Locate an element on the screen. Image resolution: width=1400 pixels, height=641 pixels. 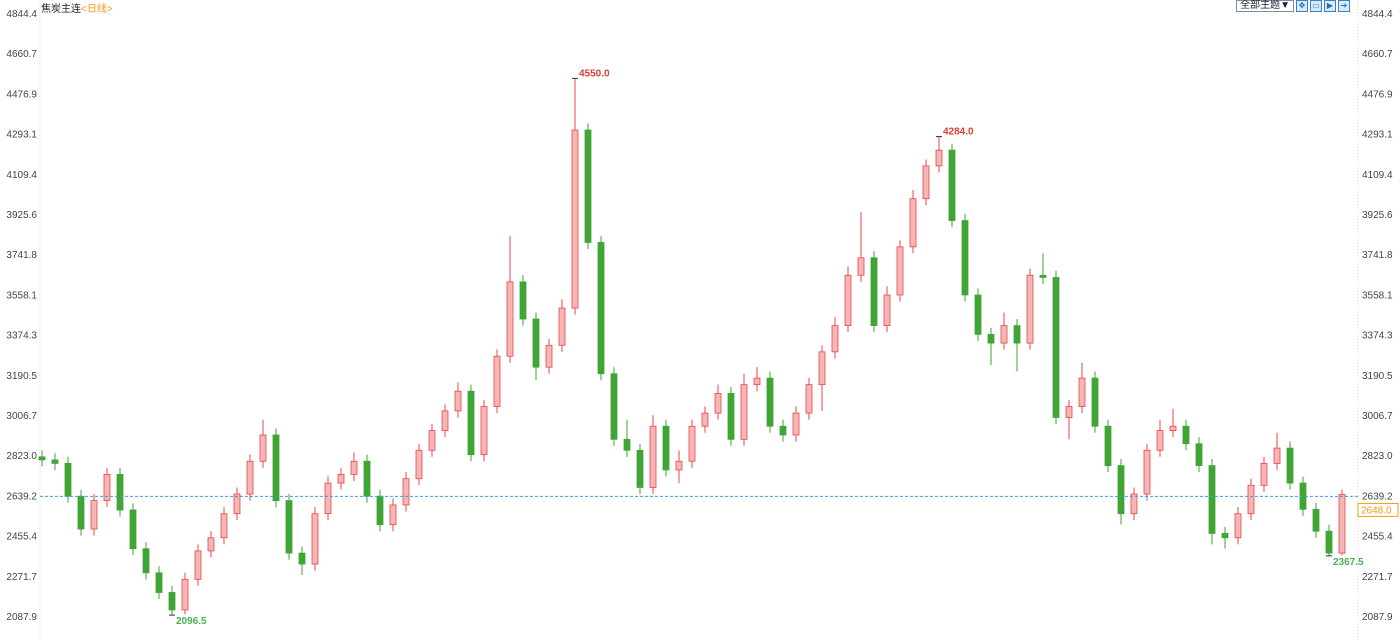
play-icon: ▶ is located at coordinates (1330, 6).